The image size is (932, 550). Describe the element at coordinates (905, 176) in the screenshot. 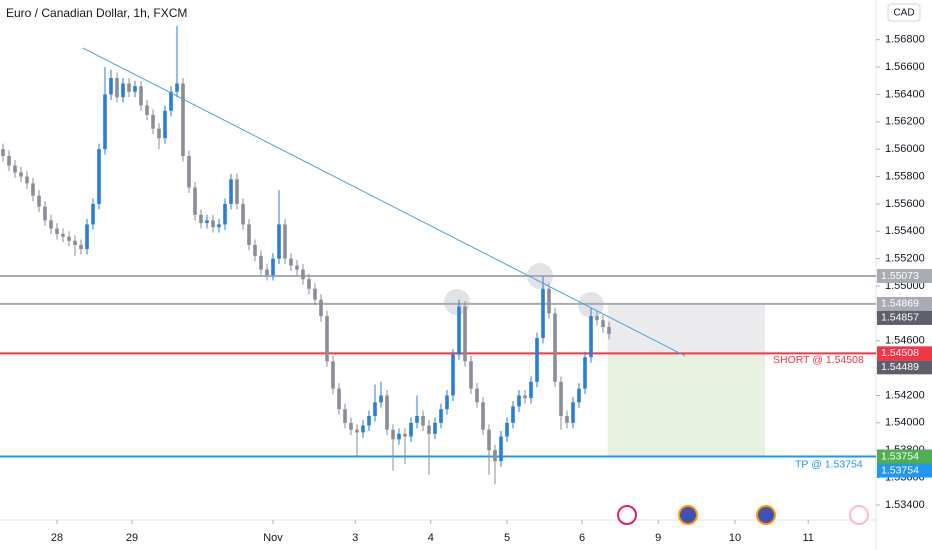

I see `y-tick-label: 1.55800` at that location.